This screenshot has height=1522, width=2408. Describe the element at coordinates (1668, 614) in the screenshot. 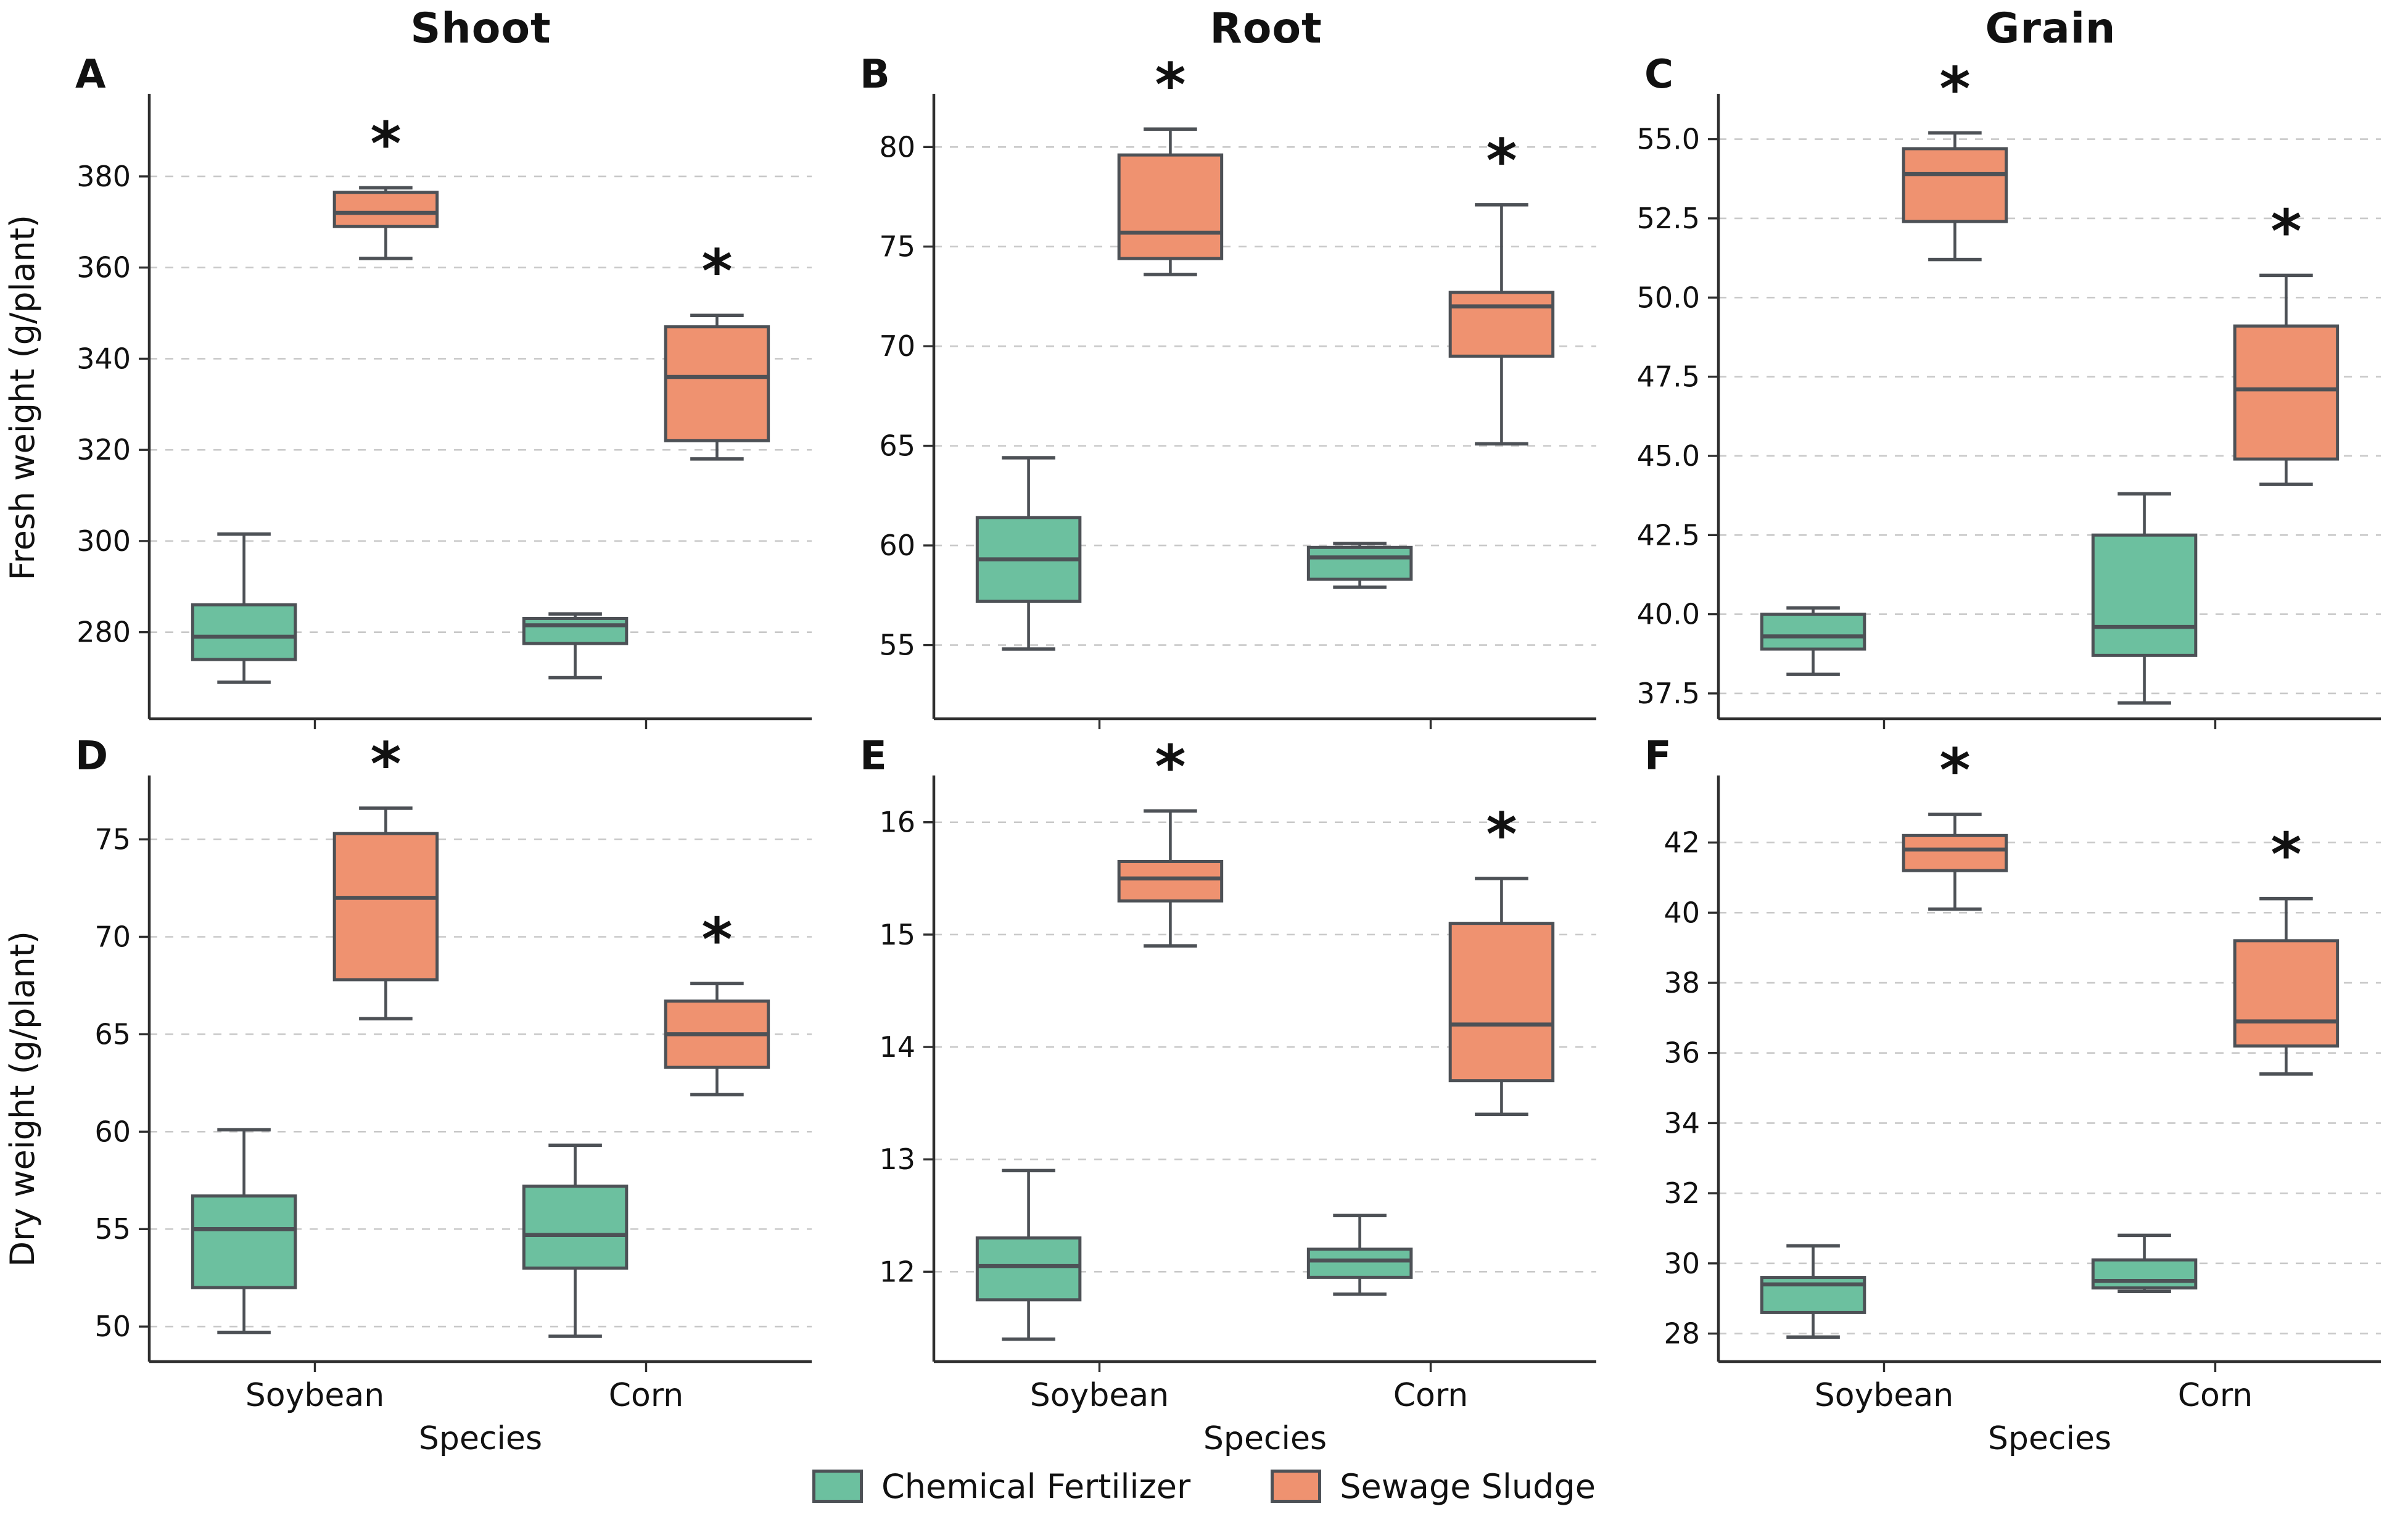

I see `y-tick-label: 40.0` at that location.